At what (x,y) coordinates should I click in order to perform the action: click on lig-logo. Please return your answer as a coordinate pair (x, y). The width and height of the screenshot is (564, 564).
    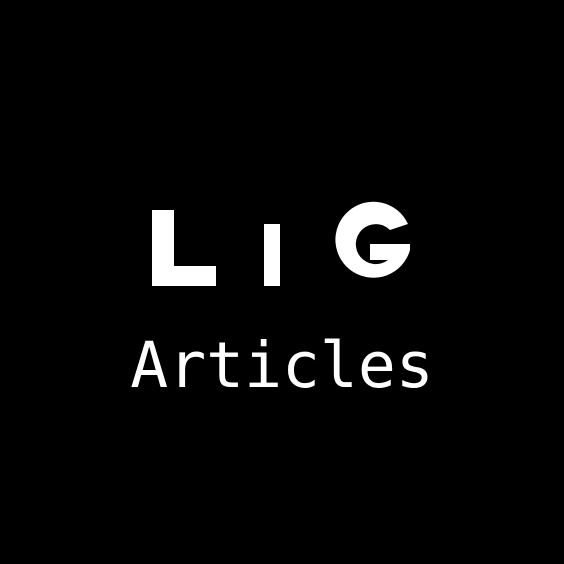
    Looking at the image, I should click on (281, 243).